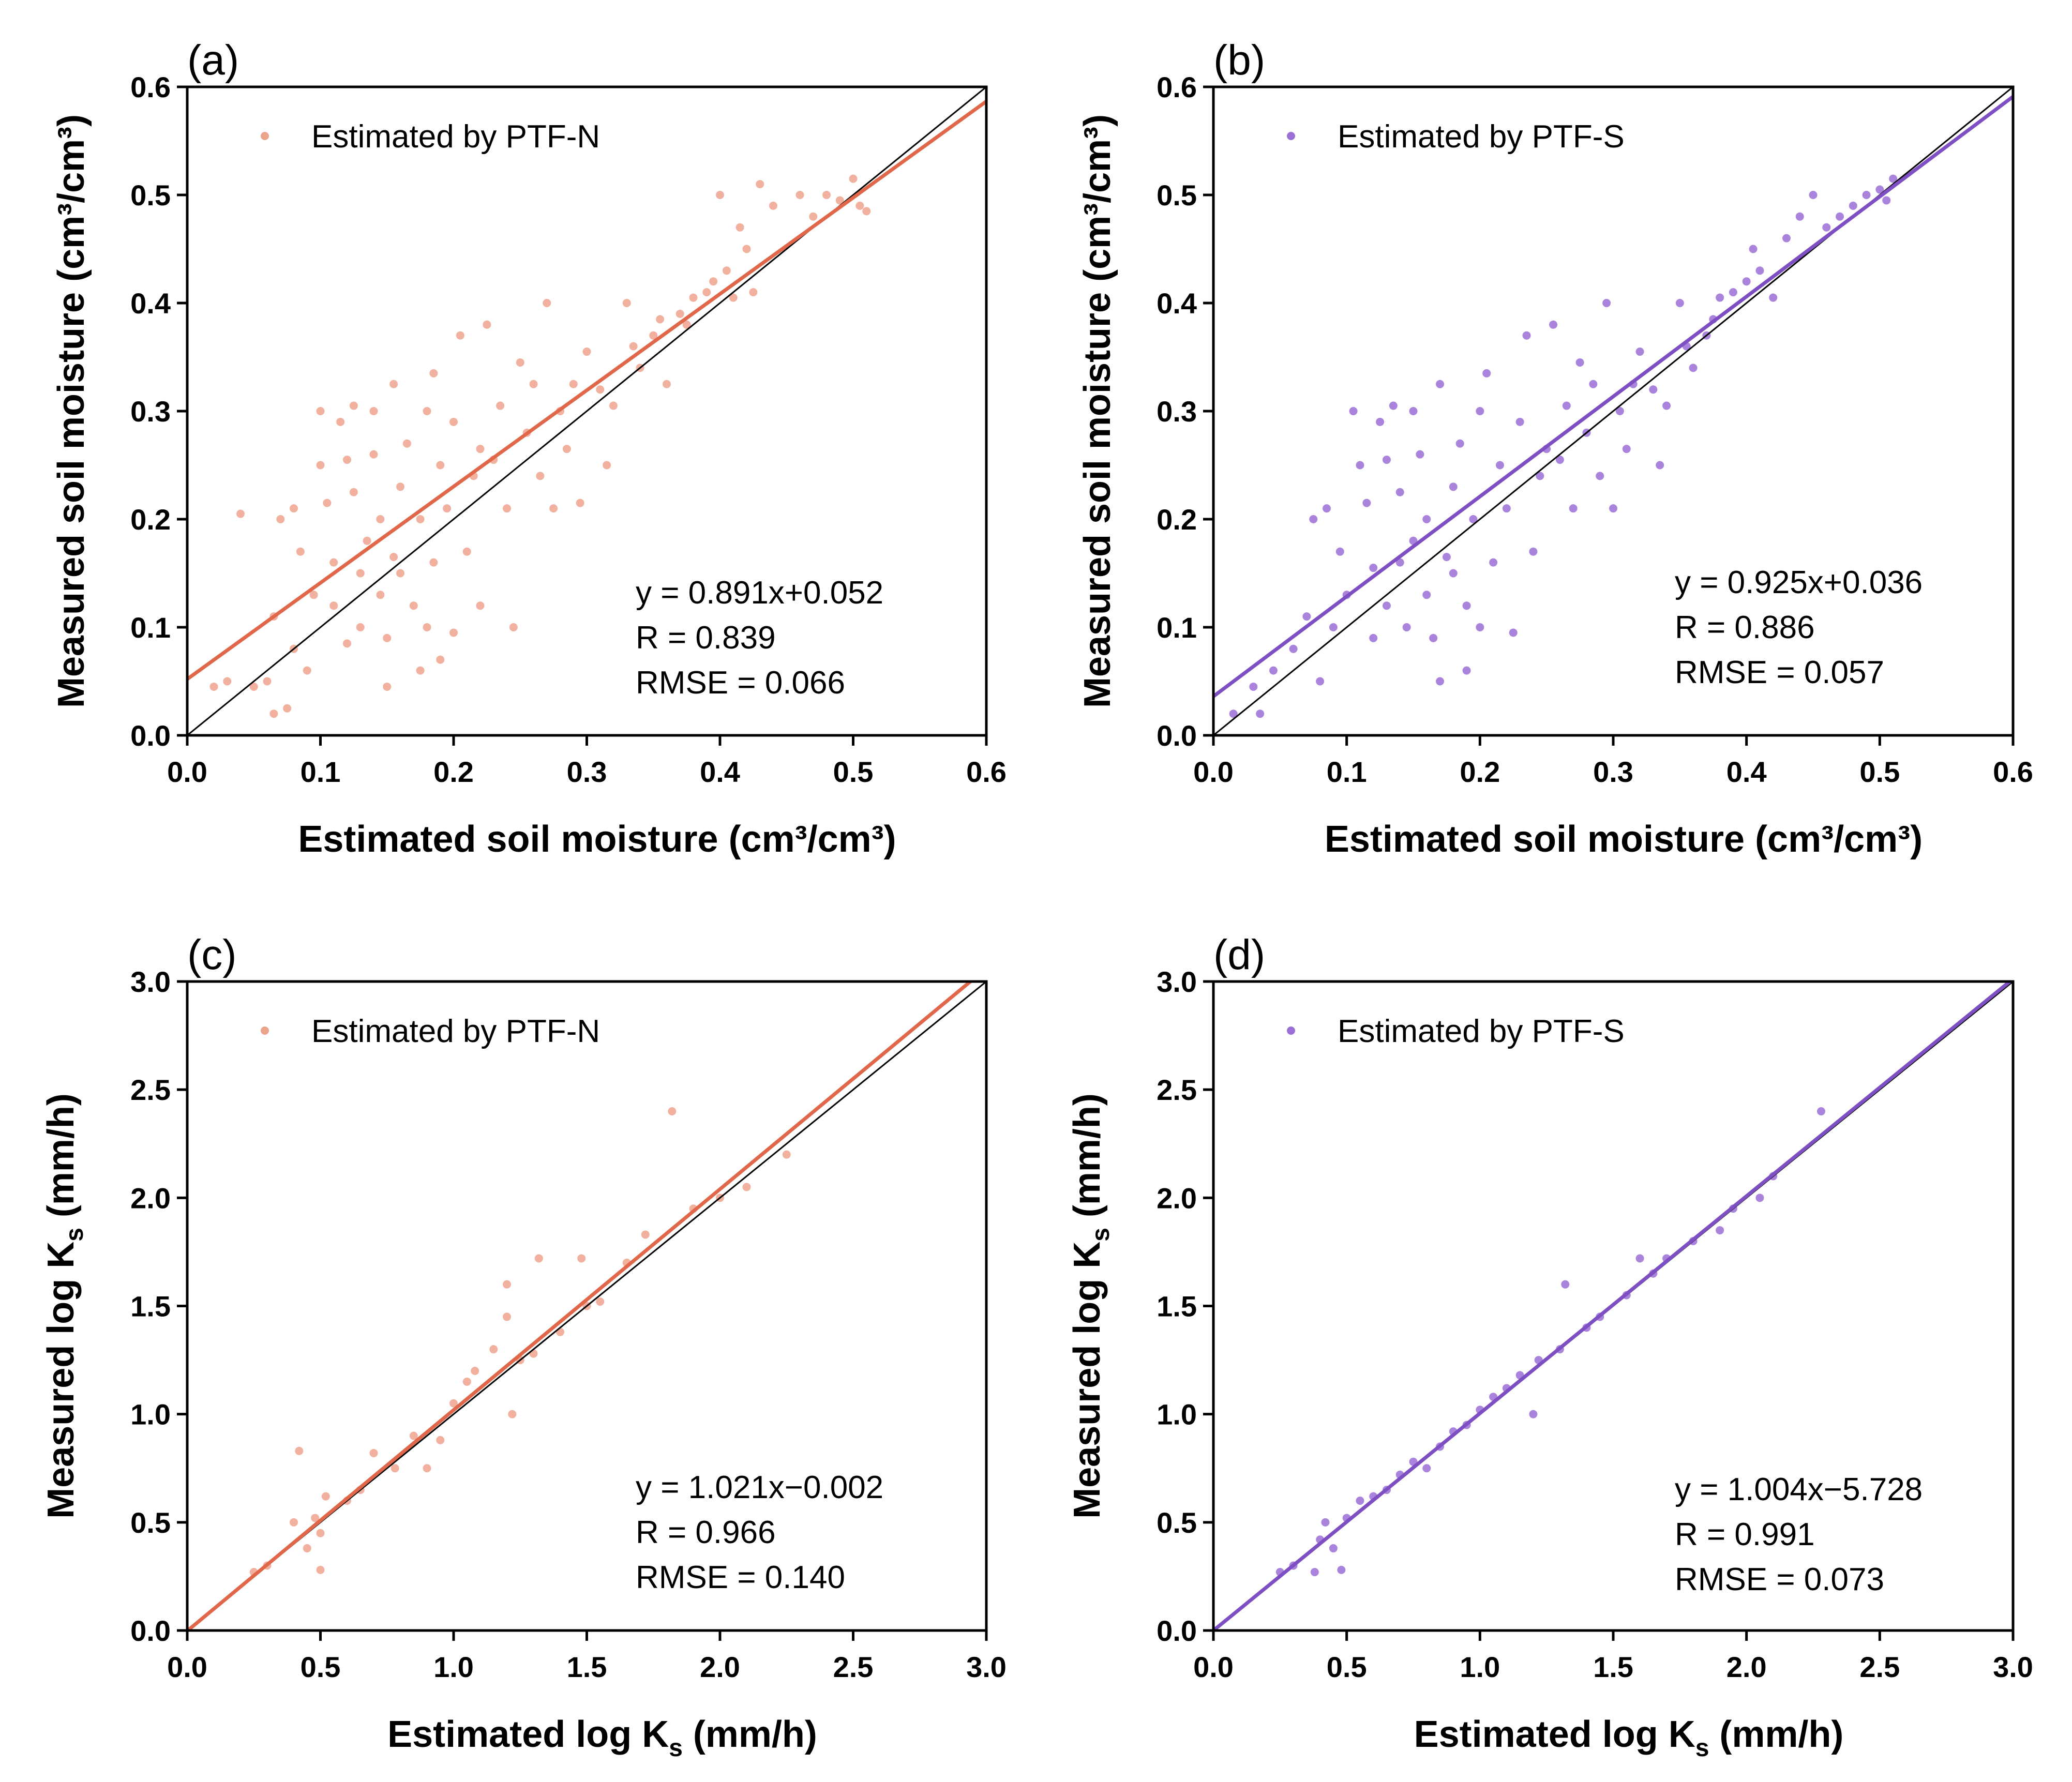  Describe the element at coordinates (587, 1667) in the screenshot. I see `x-tick-label: 1.5` at that location.